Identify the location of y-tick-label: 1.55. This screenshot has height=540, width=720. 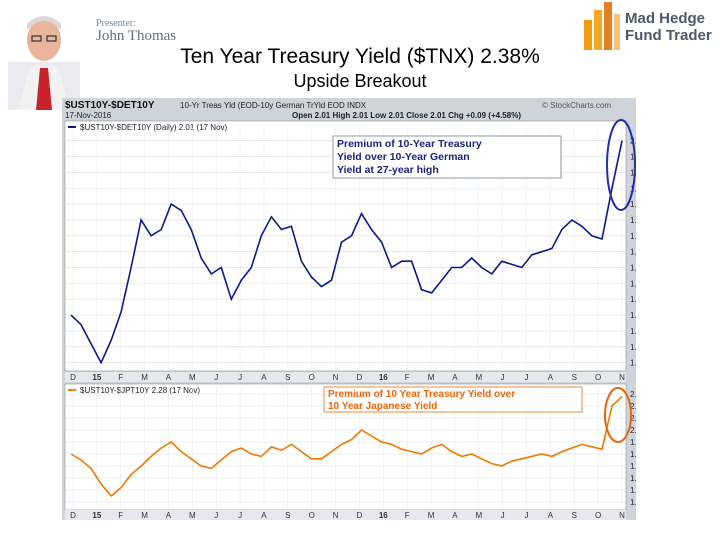
(633, 283).